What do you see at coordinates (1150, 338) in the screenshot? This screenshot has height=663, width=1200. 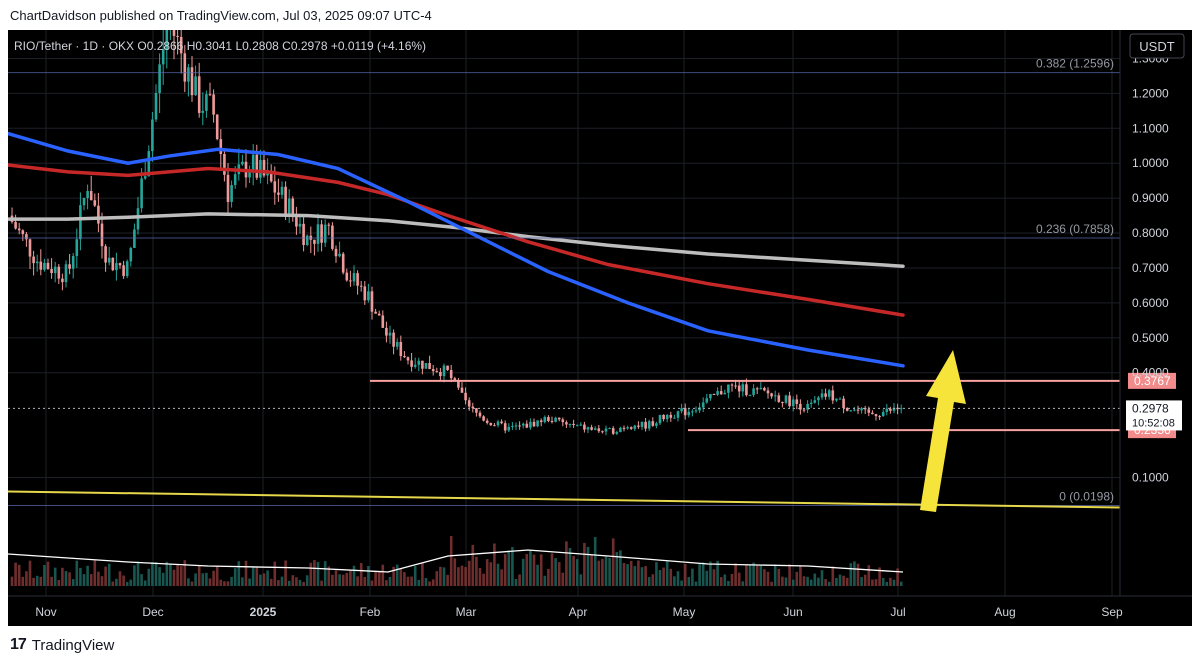 I see `y-tick-label: 0.5000` at bounding box center [1150, 338].